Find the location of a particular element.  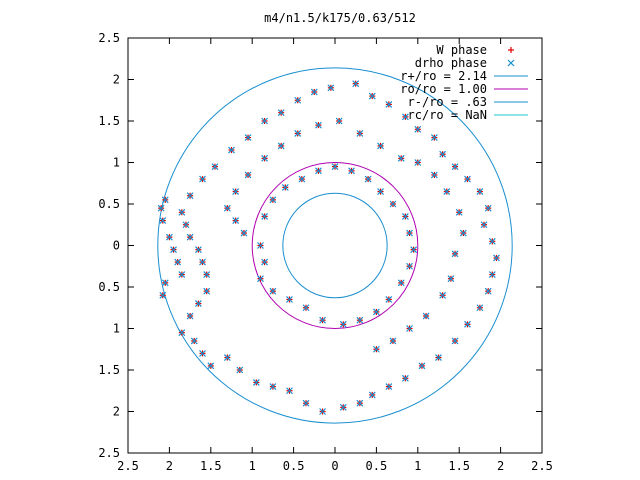

y-tick-label: 1 is located at coordinates (116, 163).